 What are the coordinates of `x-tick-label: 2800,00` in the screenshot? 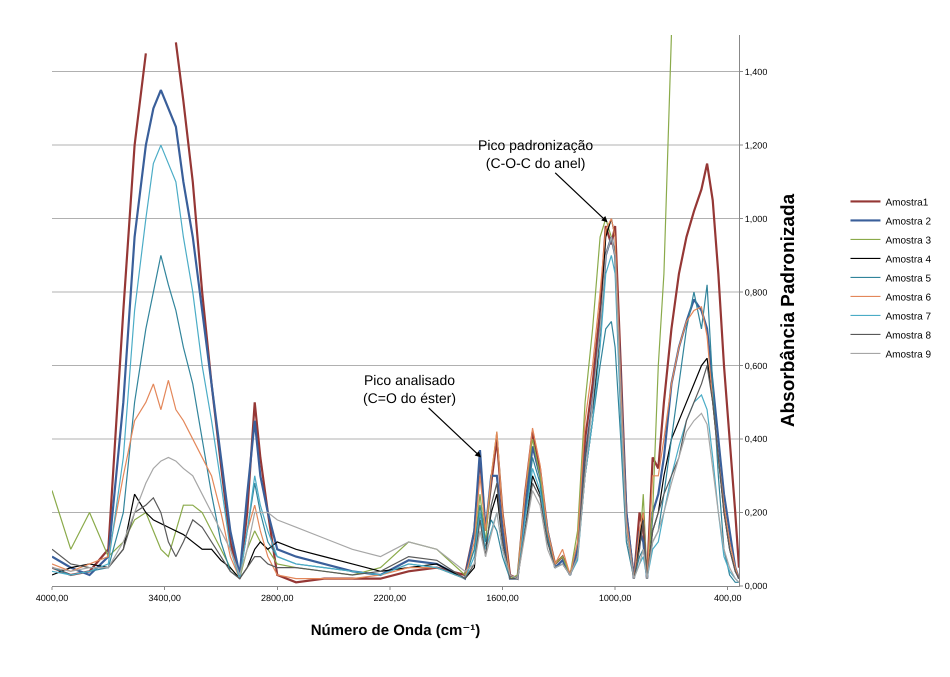 It's located at (277, 597).